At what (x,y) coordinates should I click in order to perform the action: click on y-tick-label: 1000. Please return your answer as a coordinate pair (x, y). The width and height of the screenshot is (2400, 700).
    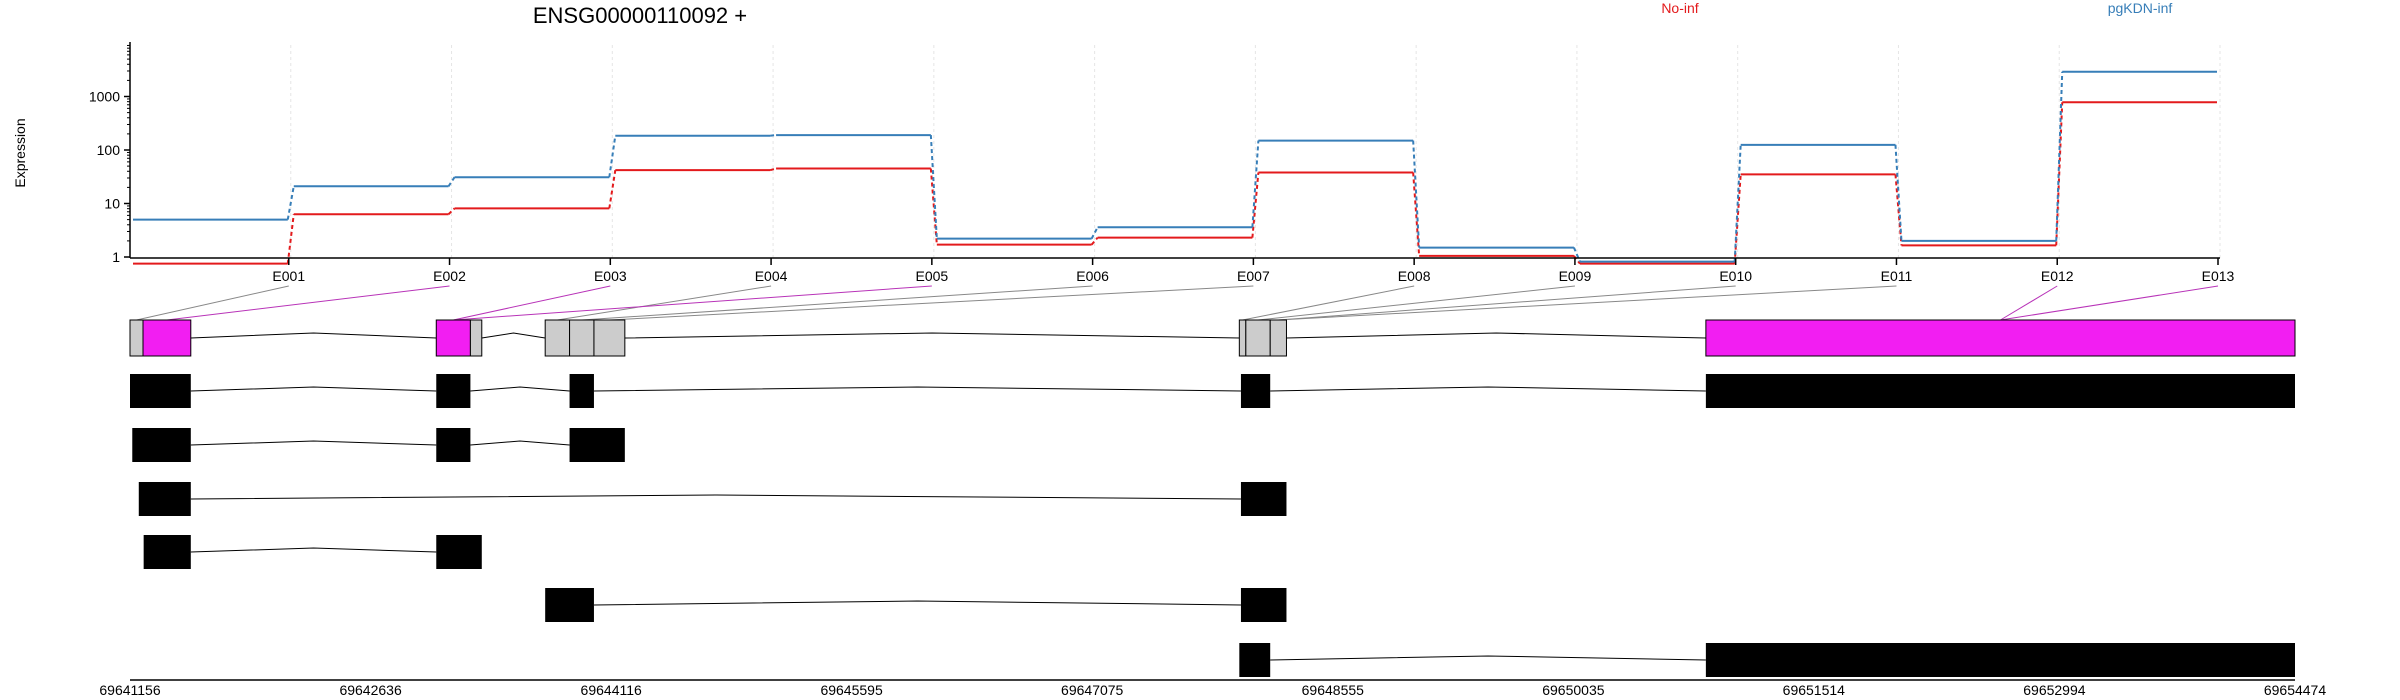
    Looking at the image, I should click on (104, 97).